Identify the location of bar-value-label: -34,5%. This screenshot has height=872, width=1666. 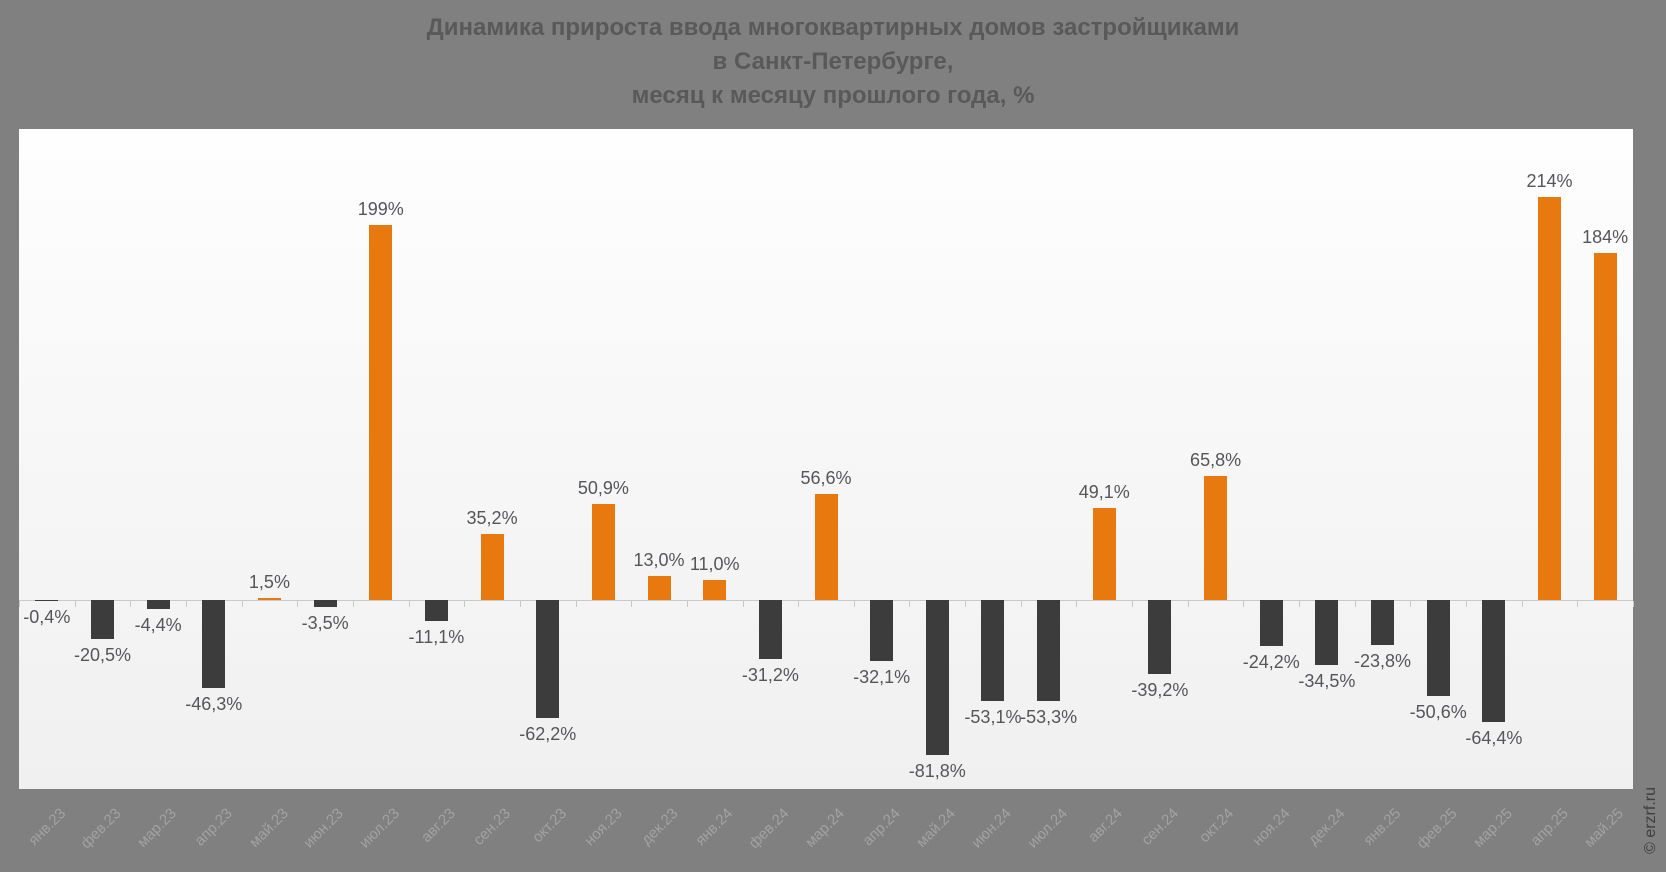
(1327, 681).